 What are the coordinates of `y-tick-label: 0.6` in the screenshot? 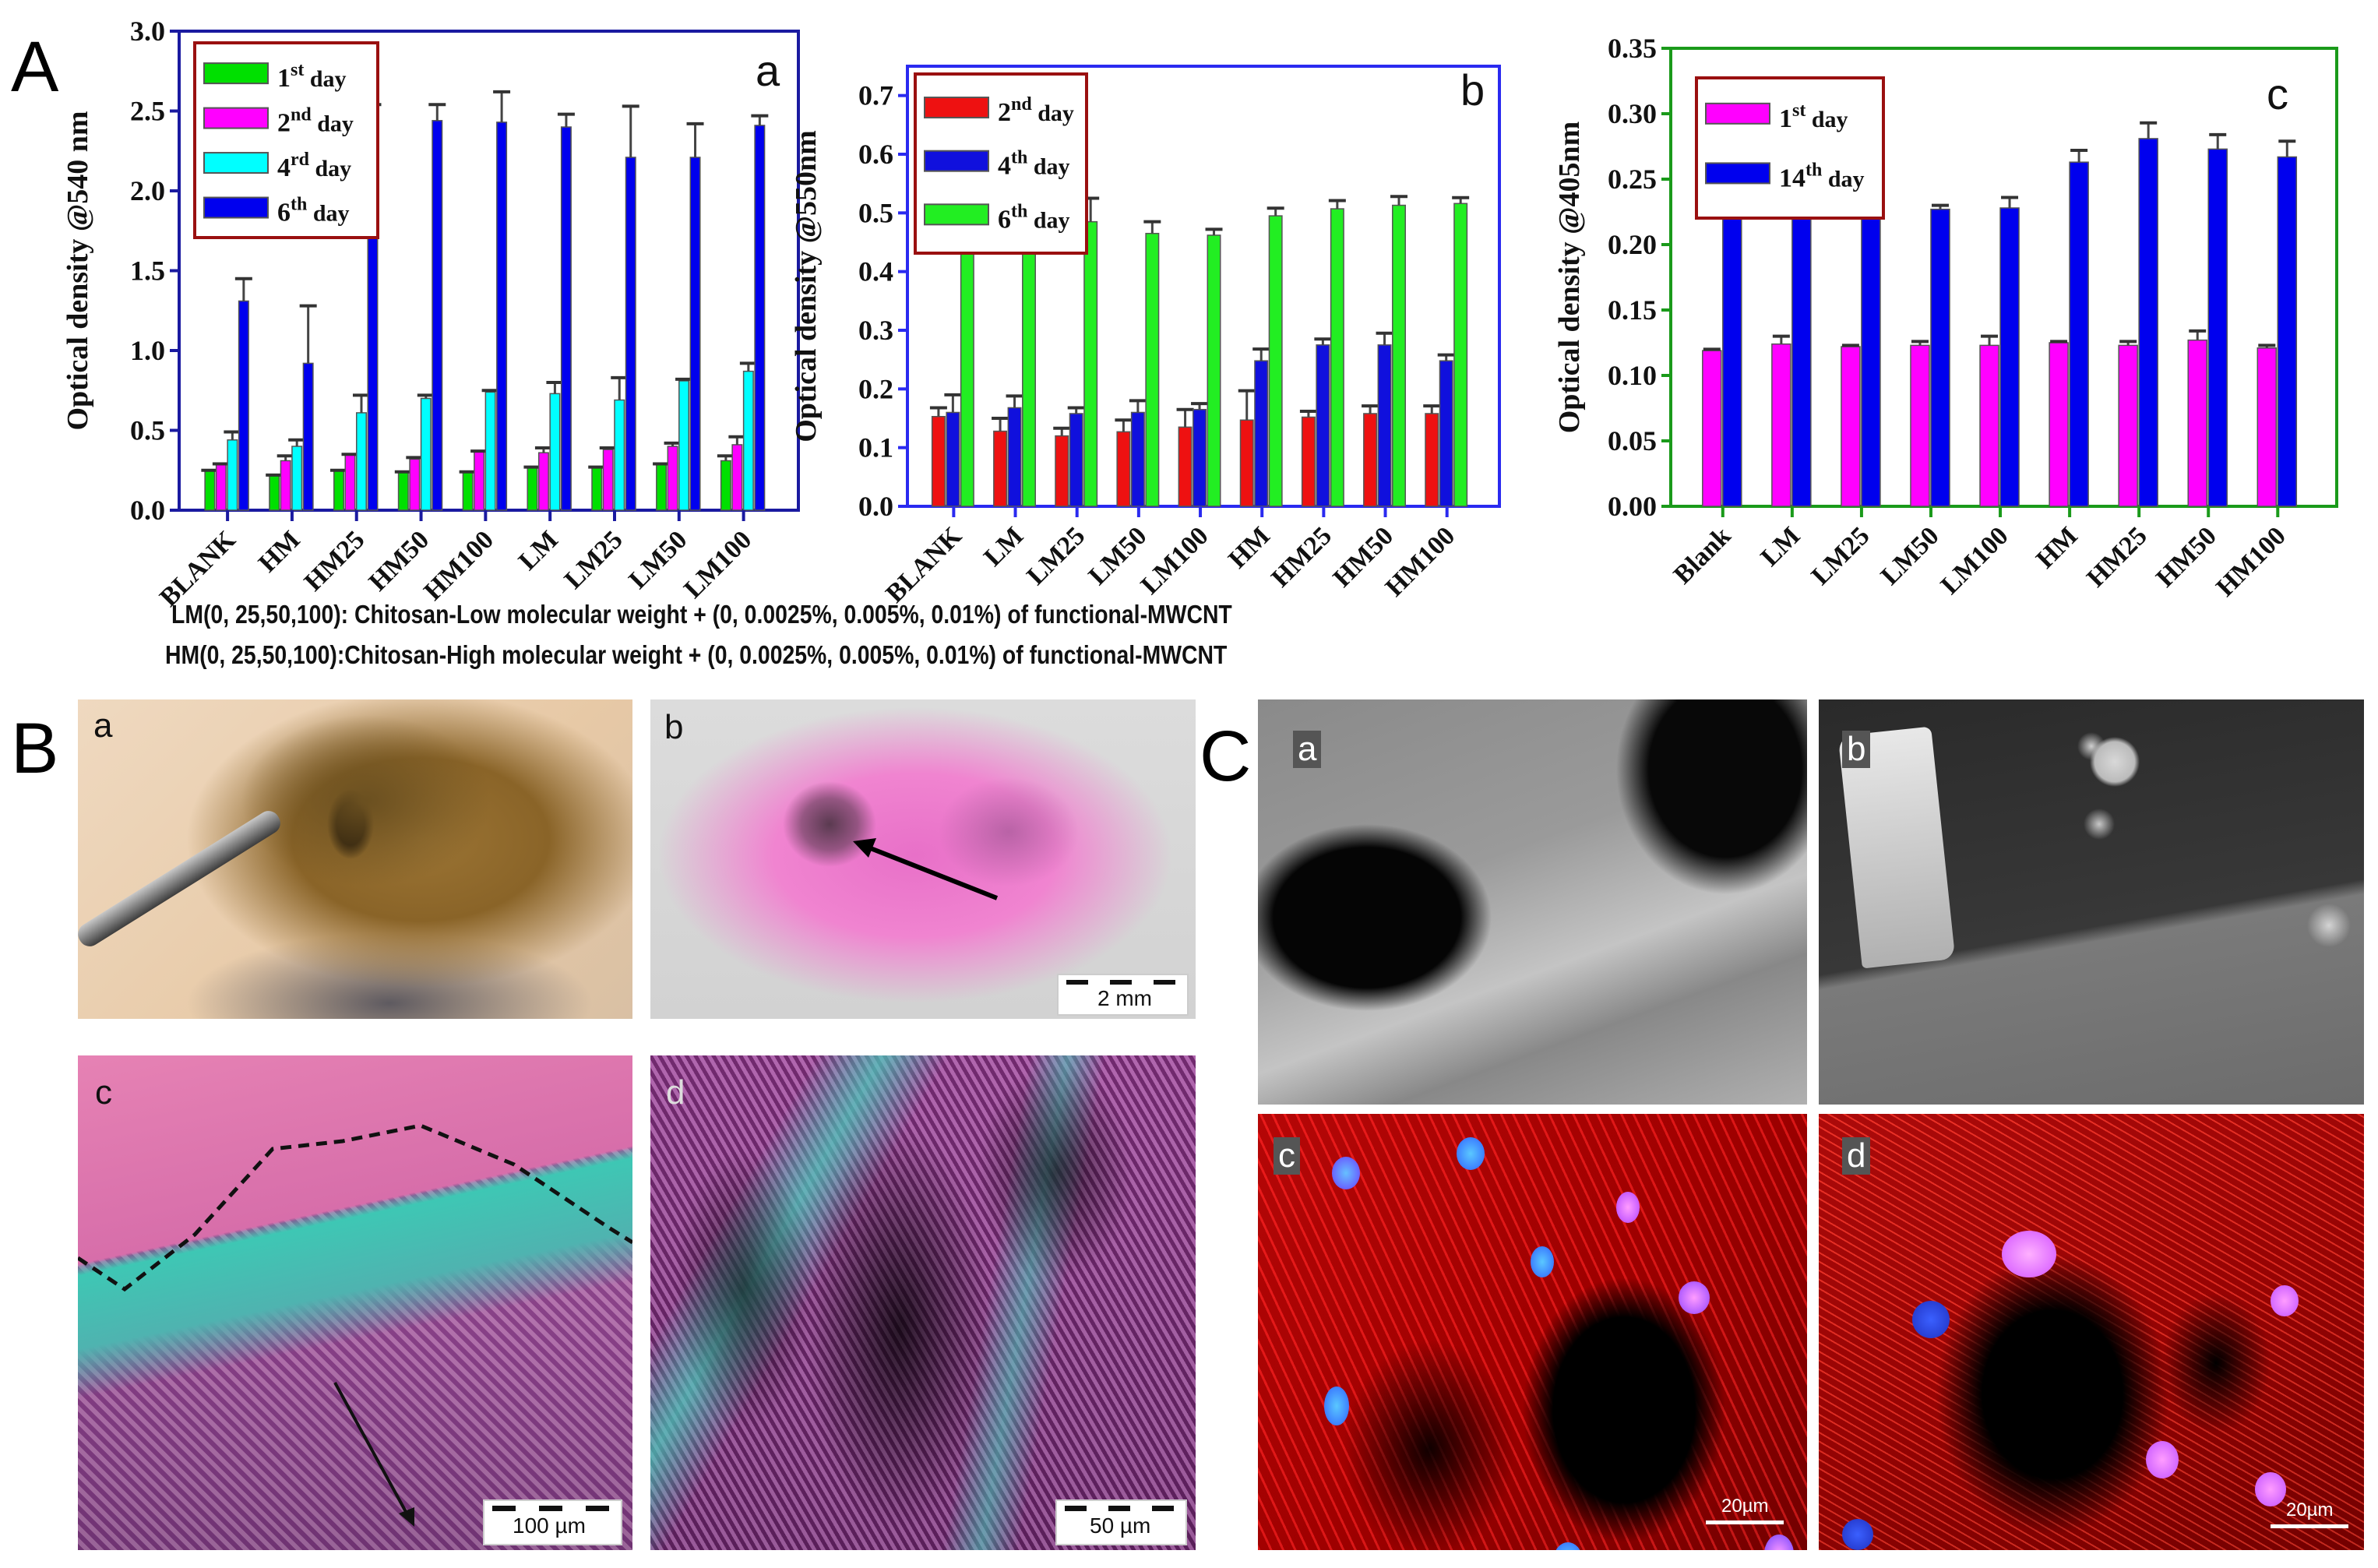 It's located at (875, 154).